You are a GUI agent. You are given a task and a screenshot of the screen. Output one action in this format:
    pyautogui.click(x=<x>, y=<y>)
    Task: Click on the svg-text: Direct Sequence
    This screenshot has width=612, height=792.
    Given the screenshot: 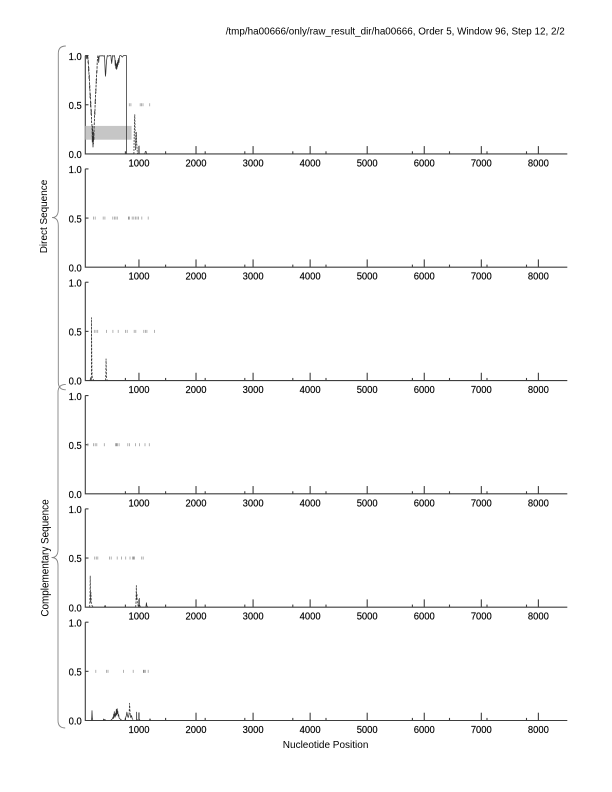 What is the action you would take?
    pyautogui.click(x=44, y=216)
    